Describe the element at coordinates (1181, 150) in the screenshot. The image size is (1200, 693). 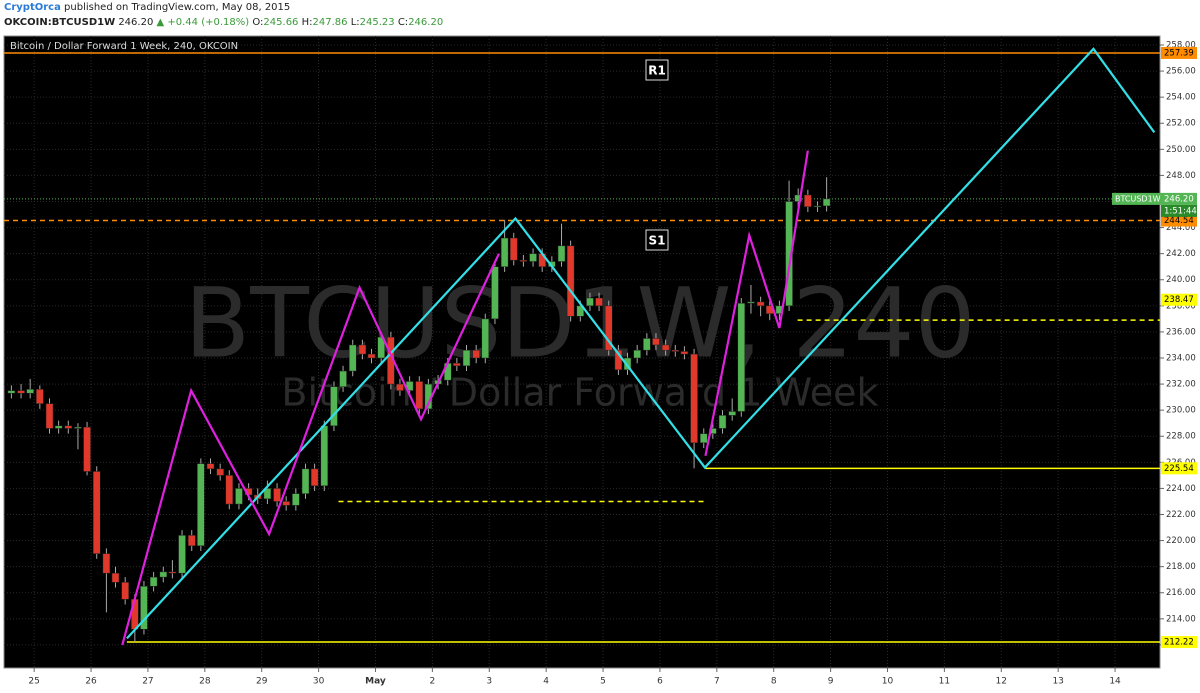
I see `y-tick-label: 250.00` at that location.